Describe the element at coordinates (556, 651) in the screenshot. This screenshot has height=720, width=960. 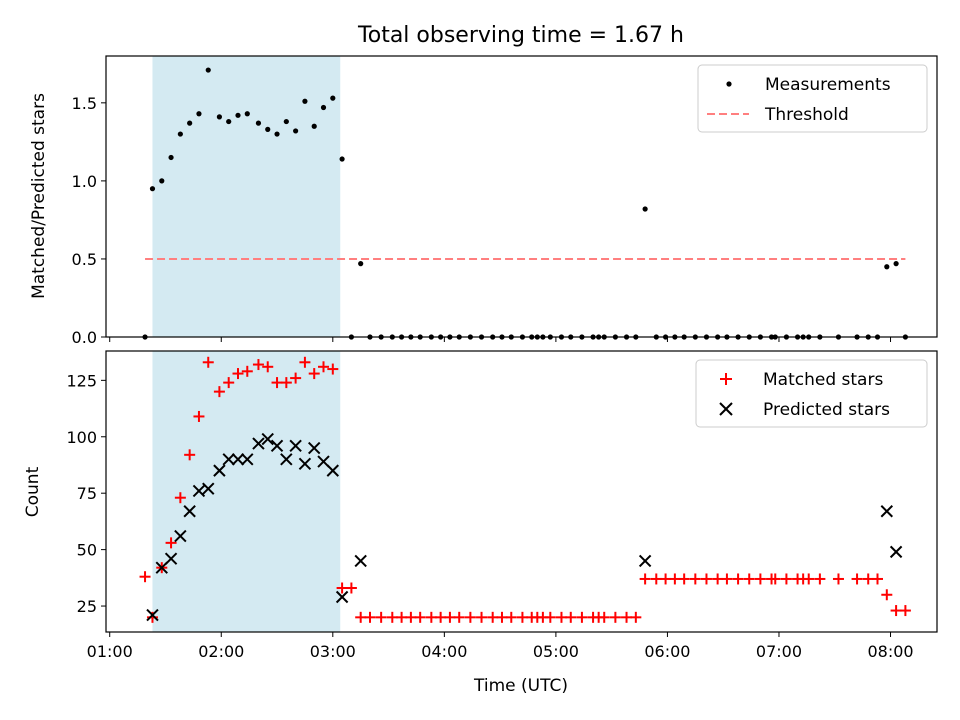
I see `x-tick-label: 05:00` at that location.